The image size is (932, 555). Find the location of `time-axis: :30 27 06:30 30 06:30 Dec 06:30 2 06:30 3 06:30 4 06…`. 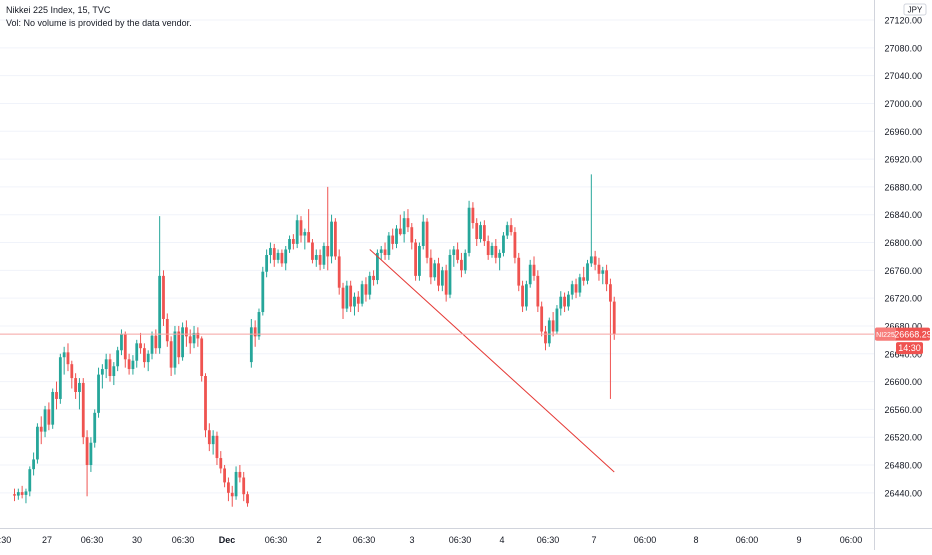

time-axis: :30 27 06:30 30 06:30 Dec 06:30 2 06:30 3 06:30 4 06… is located at coordinates (466, 539).